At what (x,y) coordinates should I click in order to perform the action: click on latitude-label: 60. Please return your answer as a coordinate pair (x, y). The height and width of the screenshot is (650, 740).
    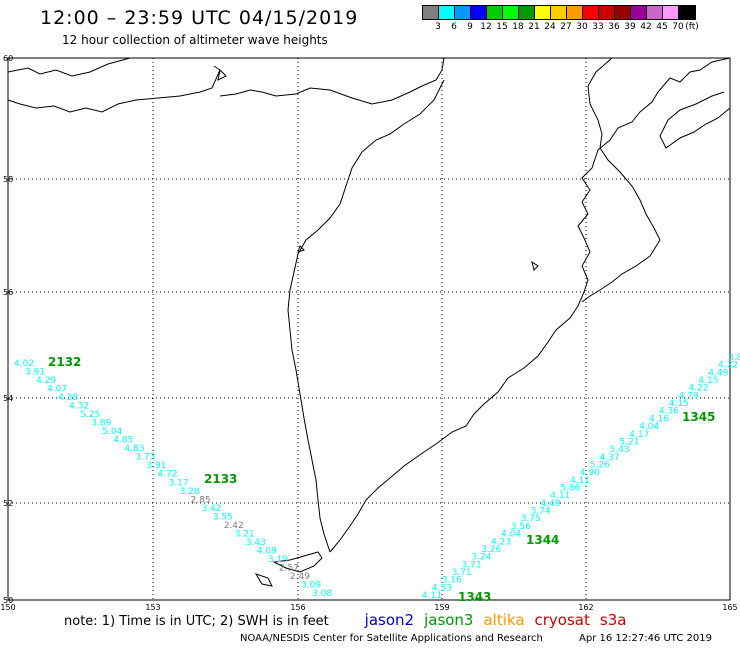
    Looking at the image, I should click on (8, 58).